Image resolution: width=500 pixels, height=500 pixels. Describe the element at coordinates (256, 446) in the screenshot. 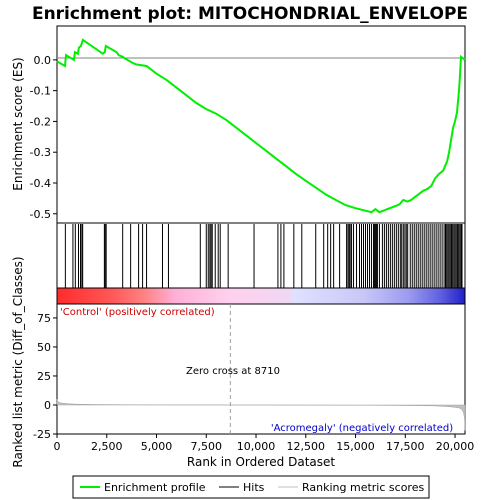

I see `xtick-label: 10,000` at that location.